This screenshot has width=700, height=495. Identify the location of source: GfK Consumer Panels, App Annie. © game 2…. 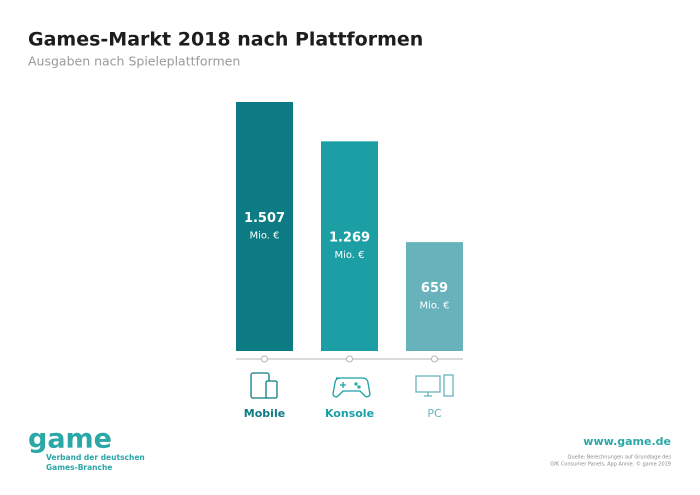
(610, 464).